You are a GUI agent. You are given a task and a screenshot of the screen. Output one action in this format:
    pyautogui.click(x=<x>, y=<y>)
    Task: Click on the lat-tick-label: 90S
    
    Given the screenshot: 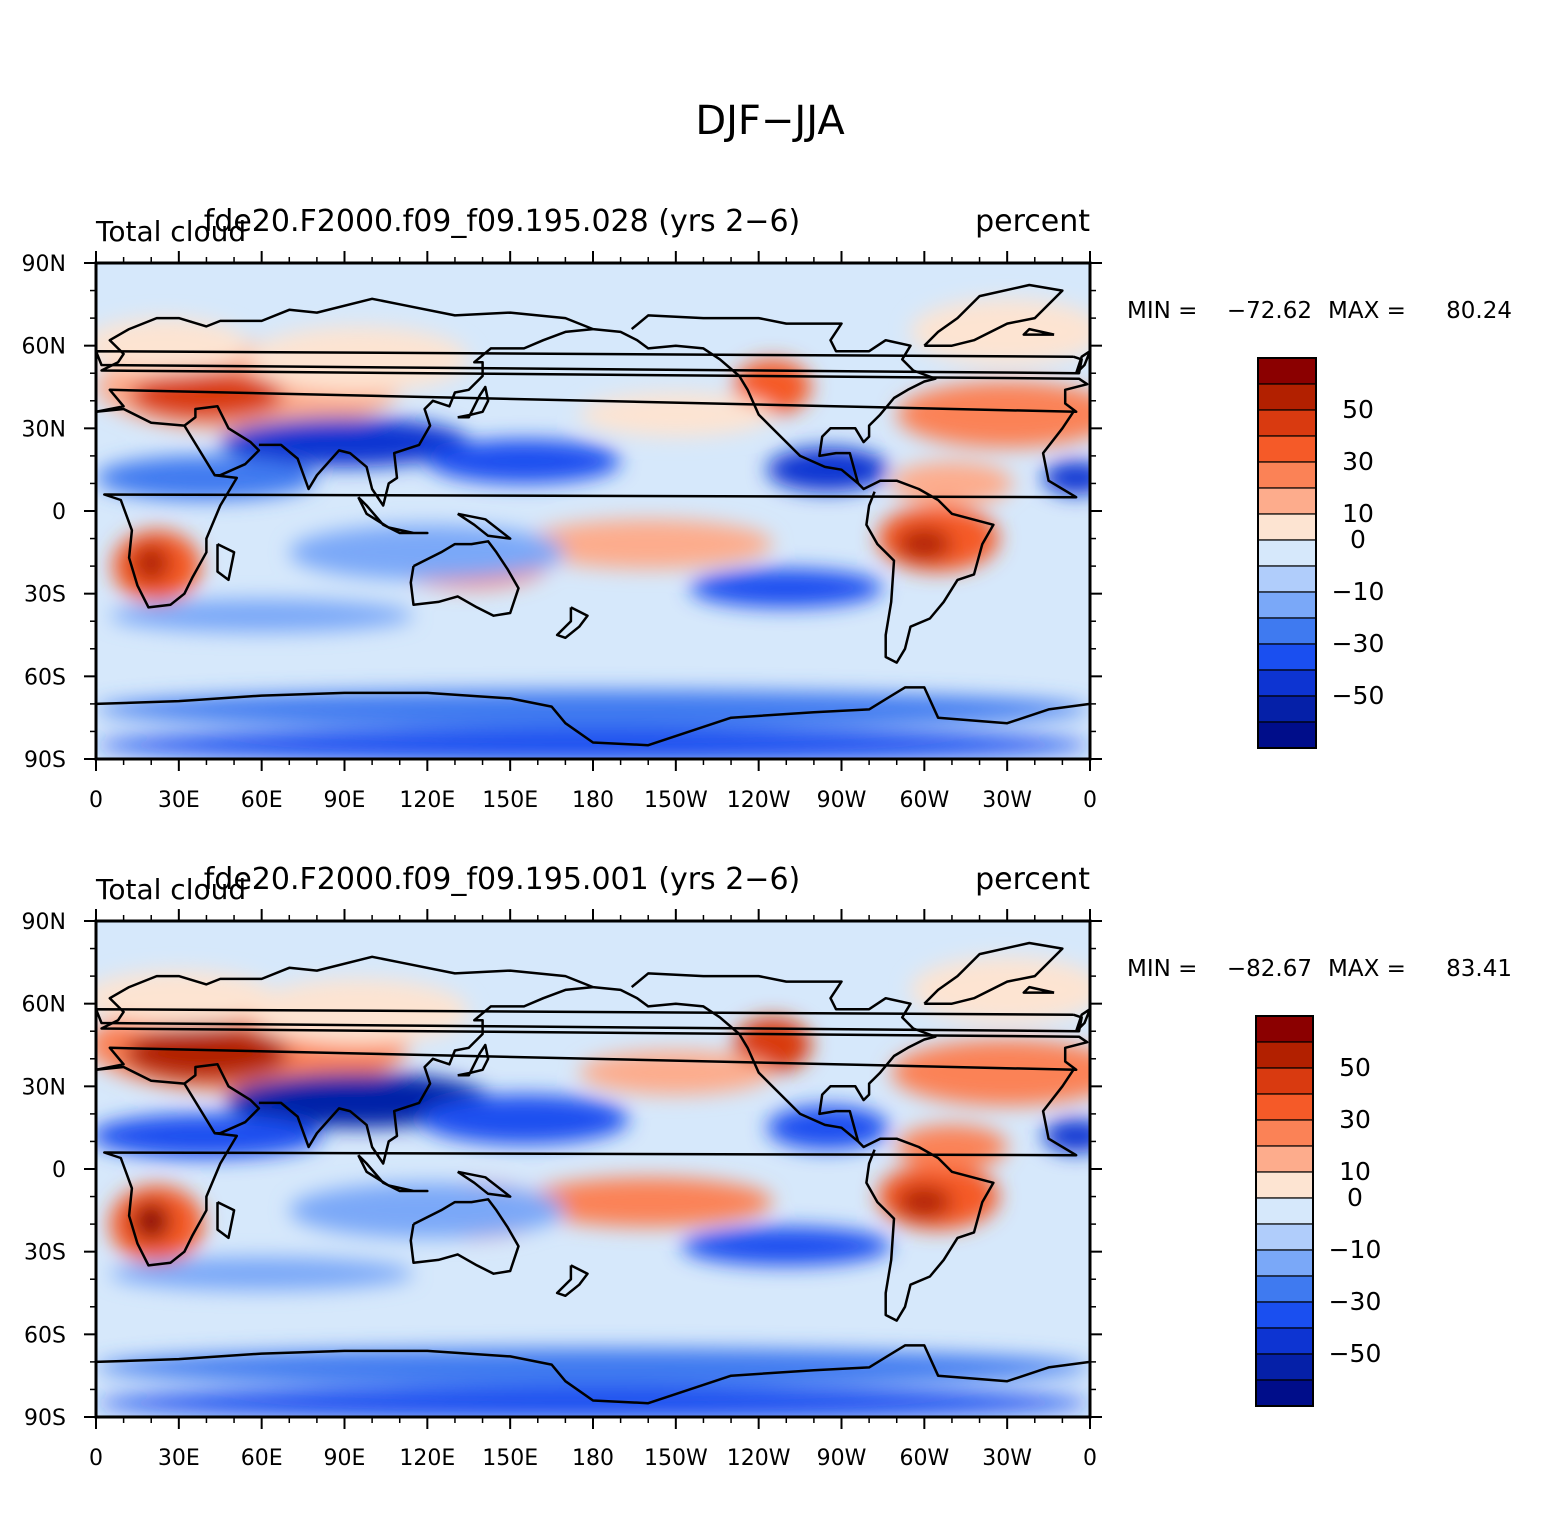 What is the action you would take?
    pyautogui.click(x=45, y=1418)
    